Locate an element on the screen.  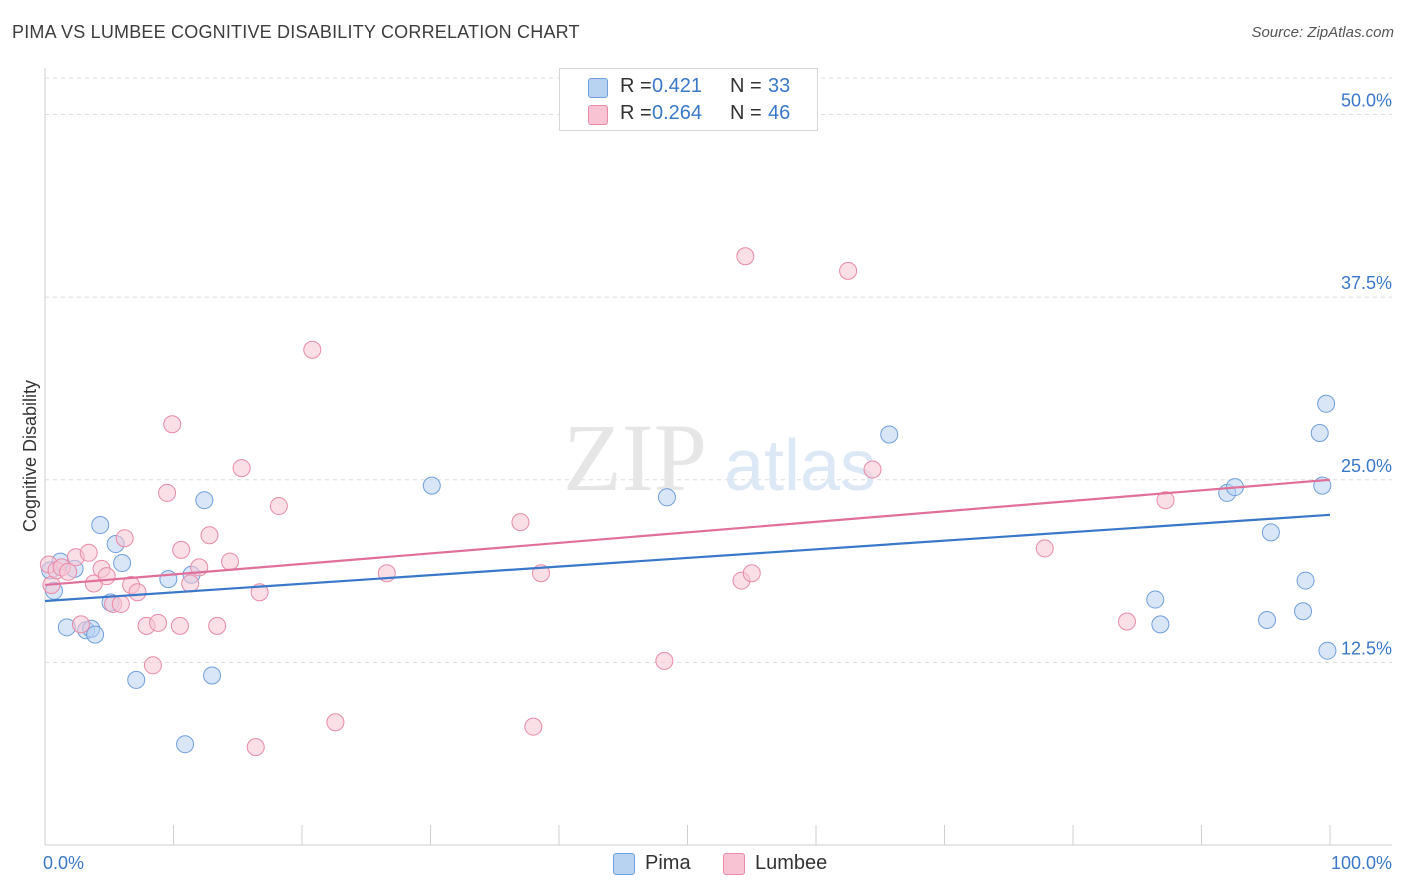
y-axis-label: Cognitive Disability is located at coordinates (30, 456).